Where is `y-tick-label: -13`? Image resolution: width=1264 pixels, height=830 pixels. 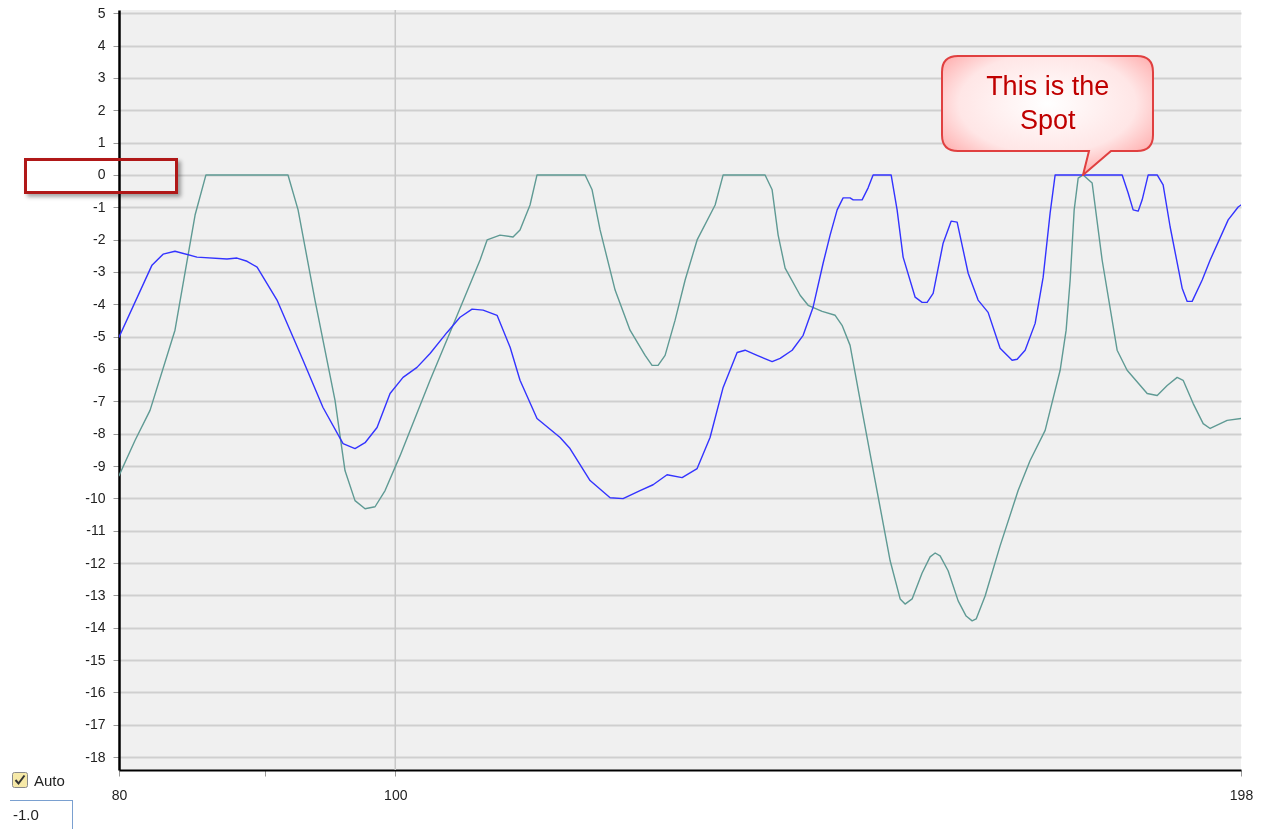
y-tick-label: -13 is located at coordinates (95, 594).